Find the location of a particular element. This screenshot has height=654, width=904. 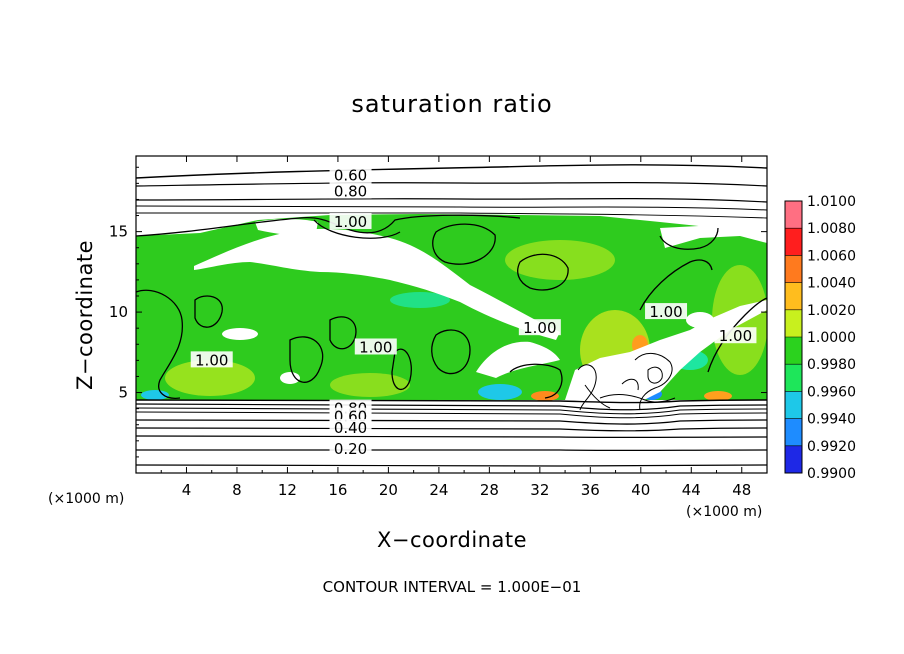

turbulent-contours is located at coordinates (626, 382).